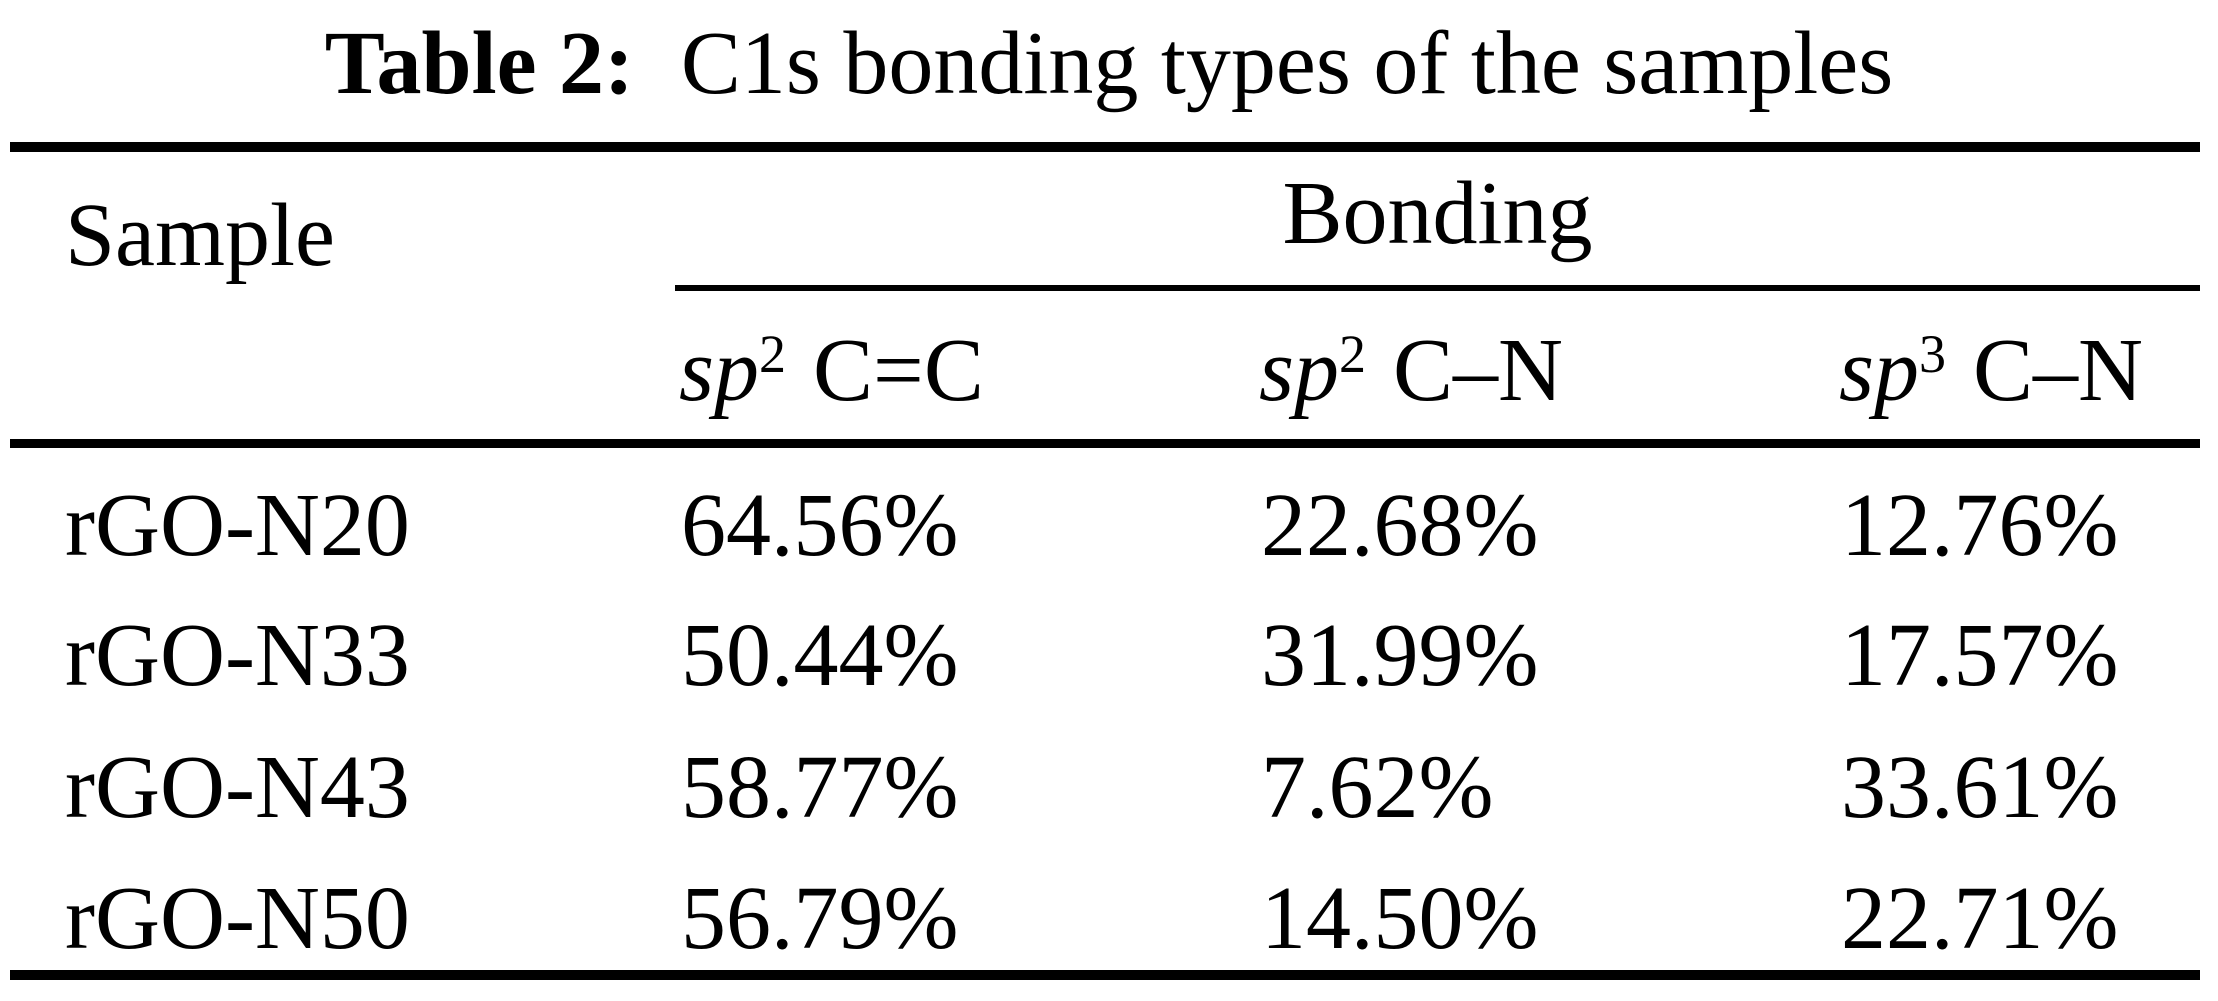 The image size is (2218, 1001). I want to click on table-row: rGO-N20 64.56% 22.68% 12.76%, so click(1105, 510).